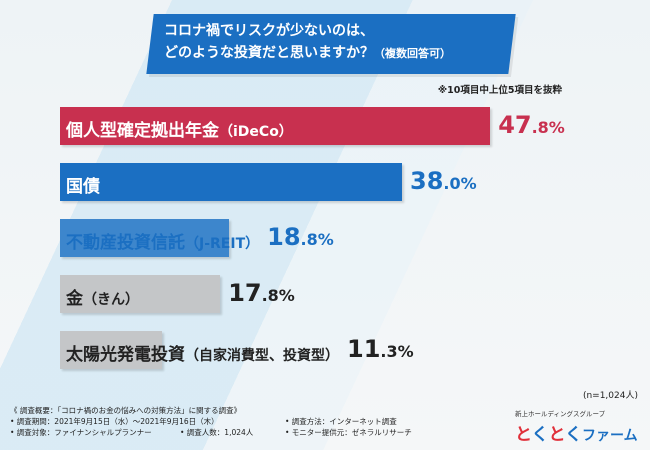 This screenshot has width=650, height=450. What do you see at coordinates (202, 355) in the screenshot?
I see `bar-label-4: 太陽光発電投資（自家消費型、投資型）` at bounding box center [202, 355].